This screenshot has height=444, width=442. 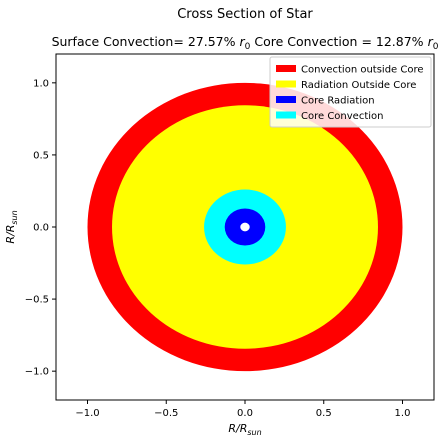 I want to click on y-tick-label: 0.5, so click(x=41, y=155).